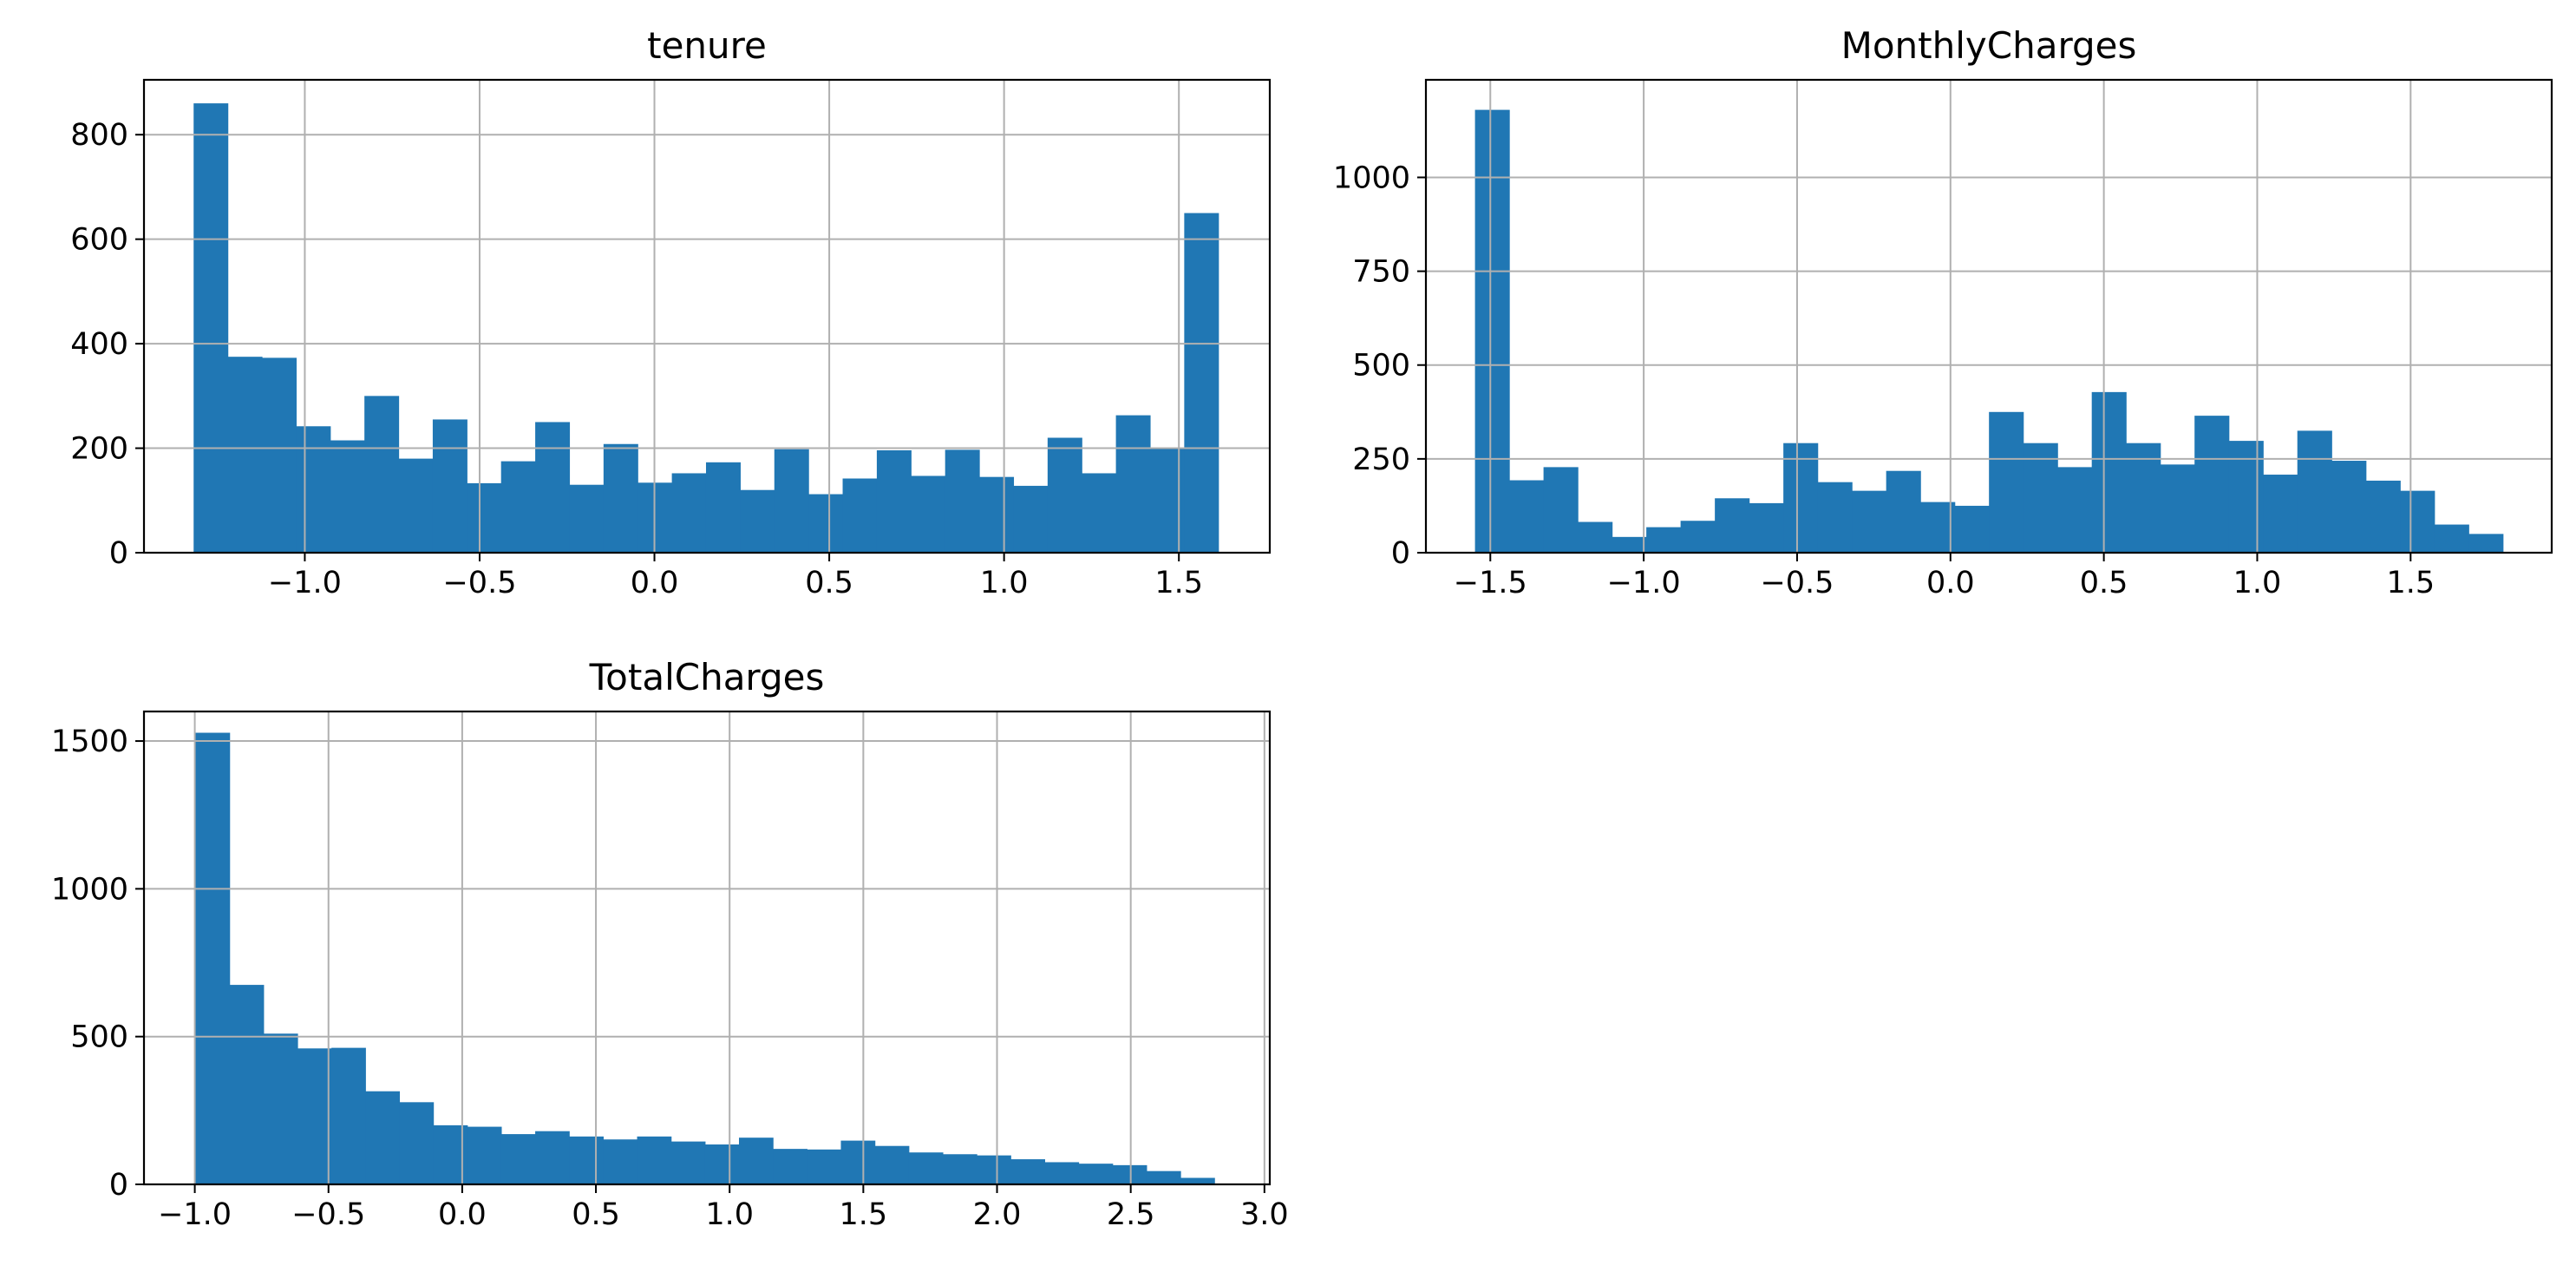  Describe the element at coordinates (997, 1214) in the screenshot. I see `x-tick-label: 2.0` at that location.